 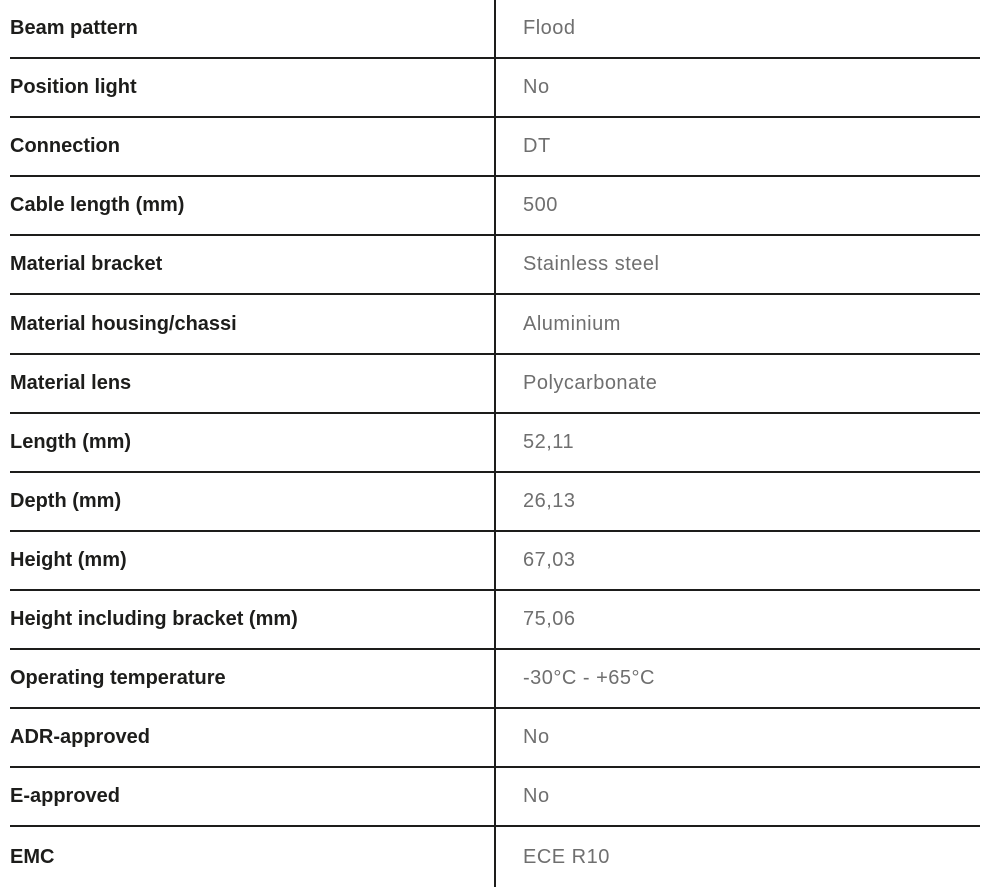 What do you see at coordinates (495, 443) in the screenshot?
I see `column-divider-line` at bounding box center [495, 443].